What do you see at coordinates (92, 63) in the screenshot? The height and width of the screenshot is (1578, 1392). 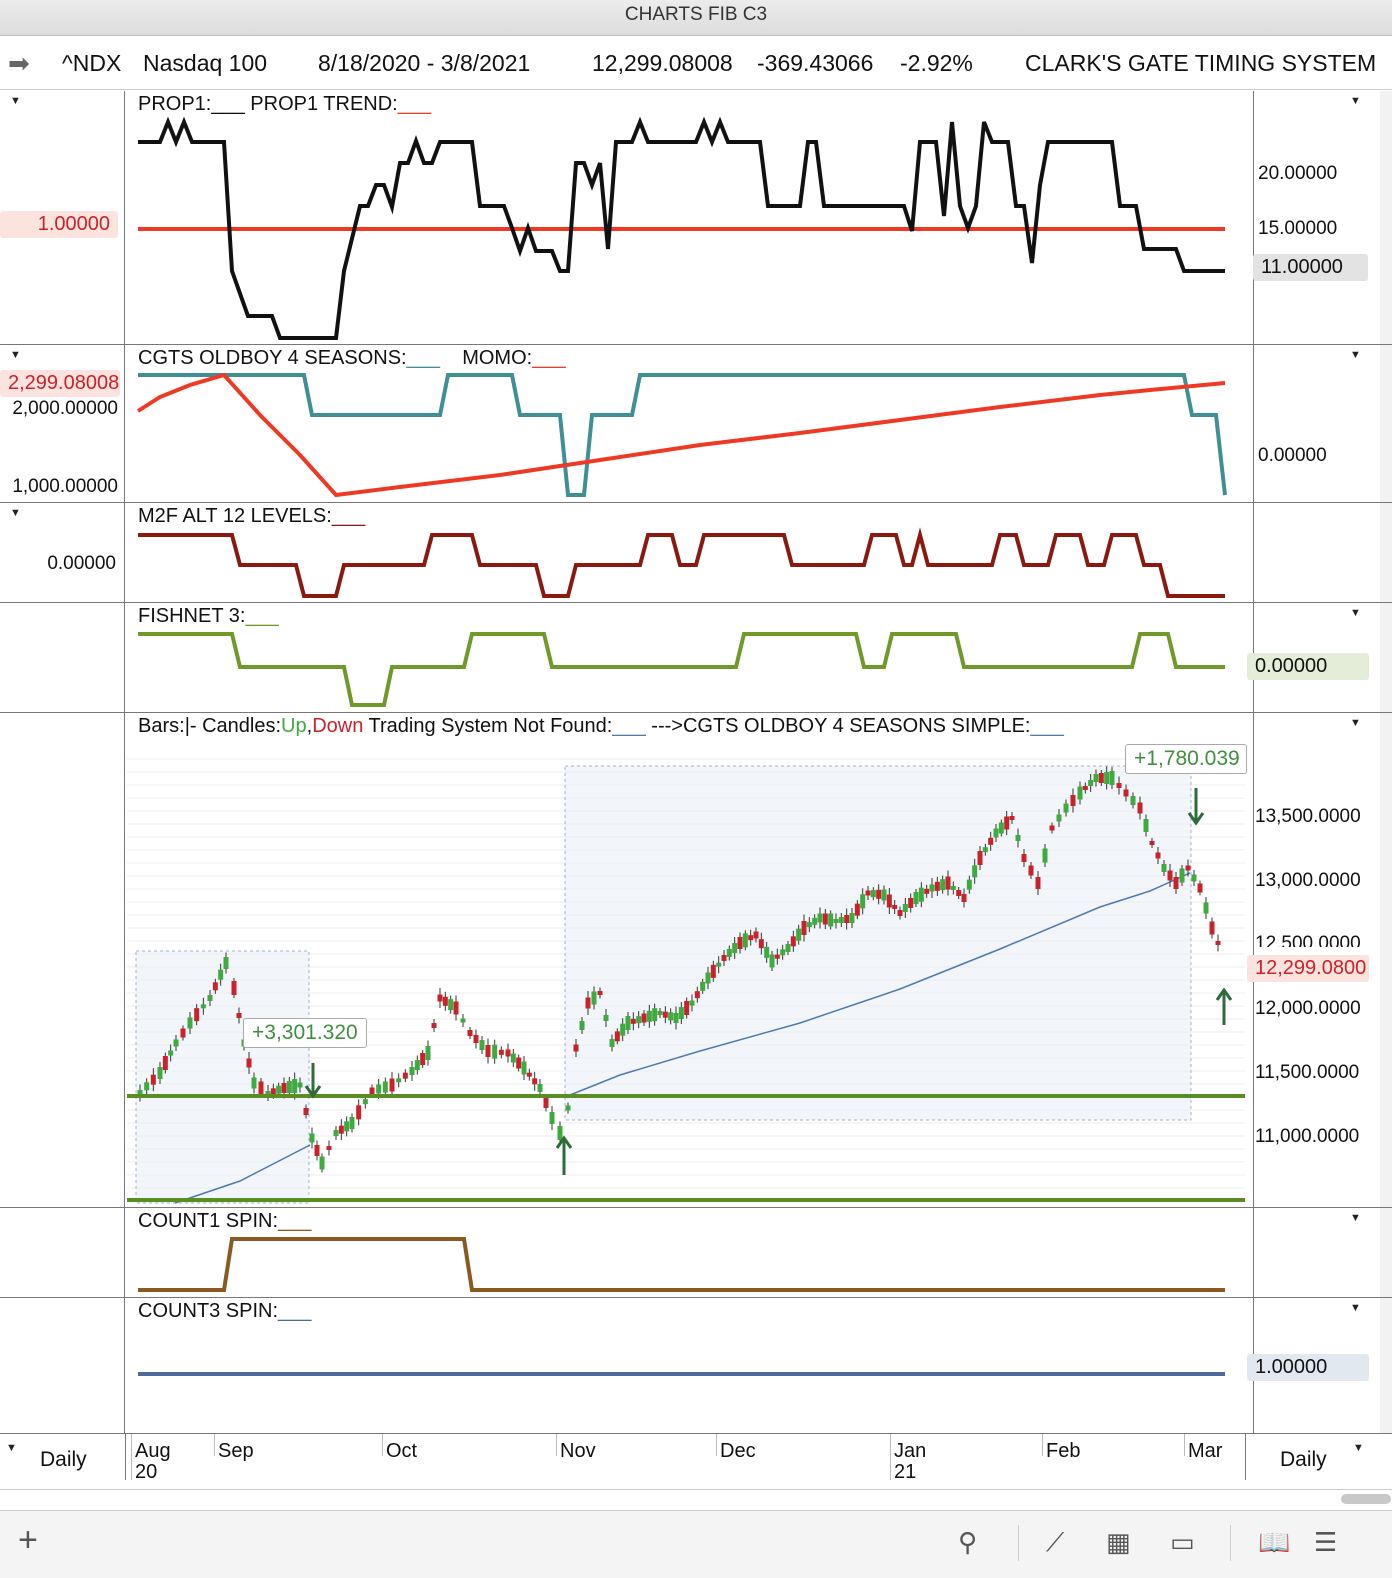 I see `symbol-ticker: ^NDX` at bounding box center [92, 63].